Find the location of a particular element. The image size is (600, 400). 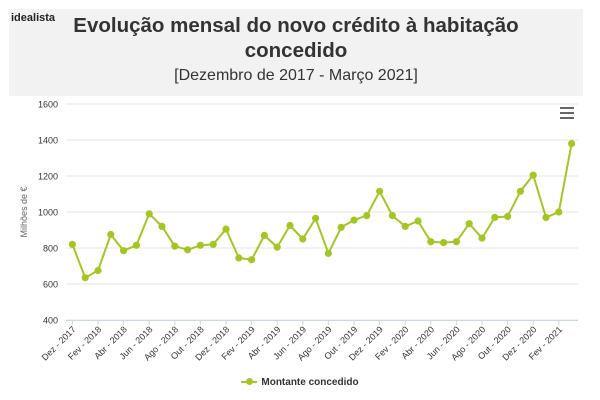

chart-title-line2: concedido is located at coordinates (296, 50).